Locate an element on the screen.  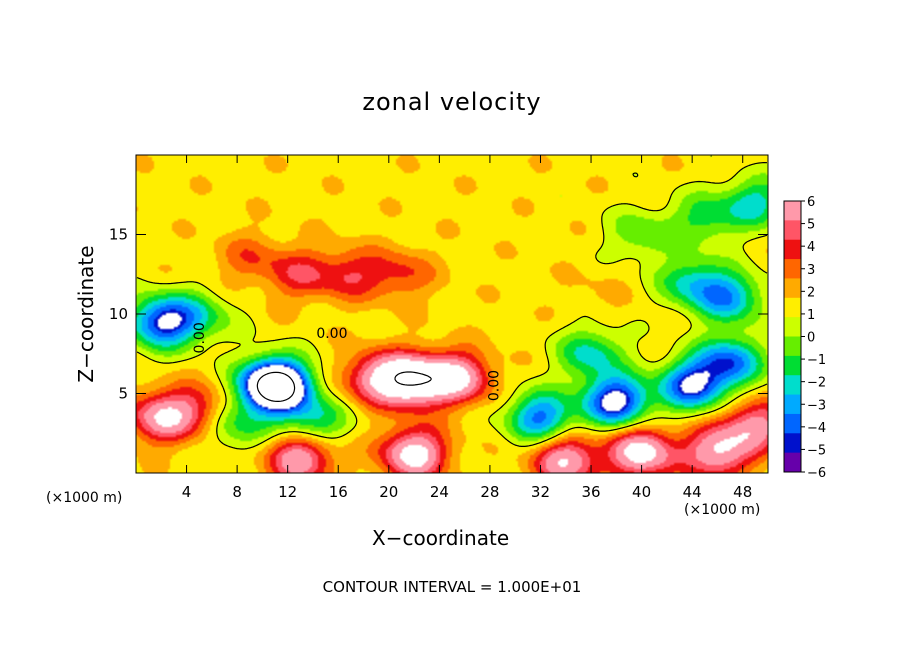
contour-labels: 0.00 0.00 0.00 is located at coordinates (347, 361).